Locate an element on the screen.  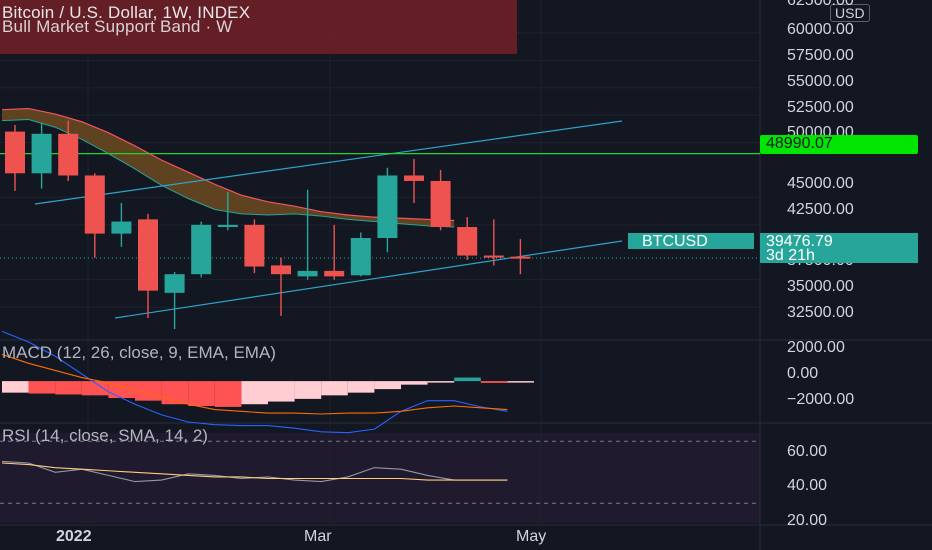
price-axis-label: 35000.00 is located at coordinates (820, 286).